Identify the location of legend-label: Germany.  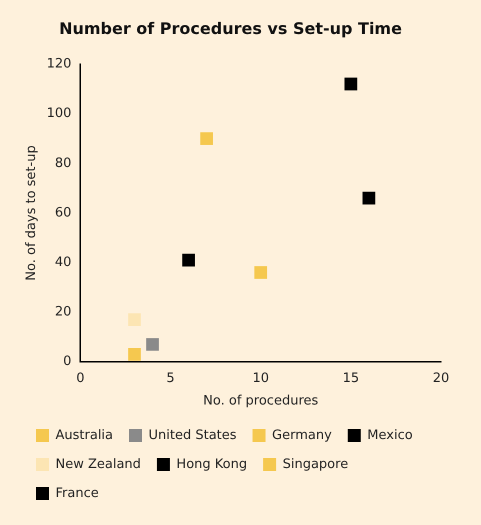
(302, 435).